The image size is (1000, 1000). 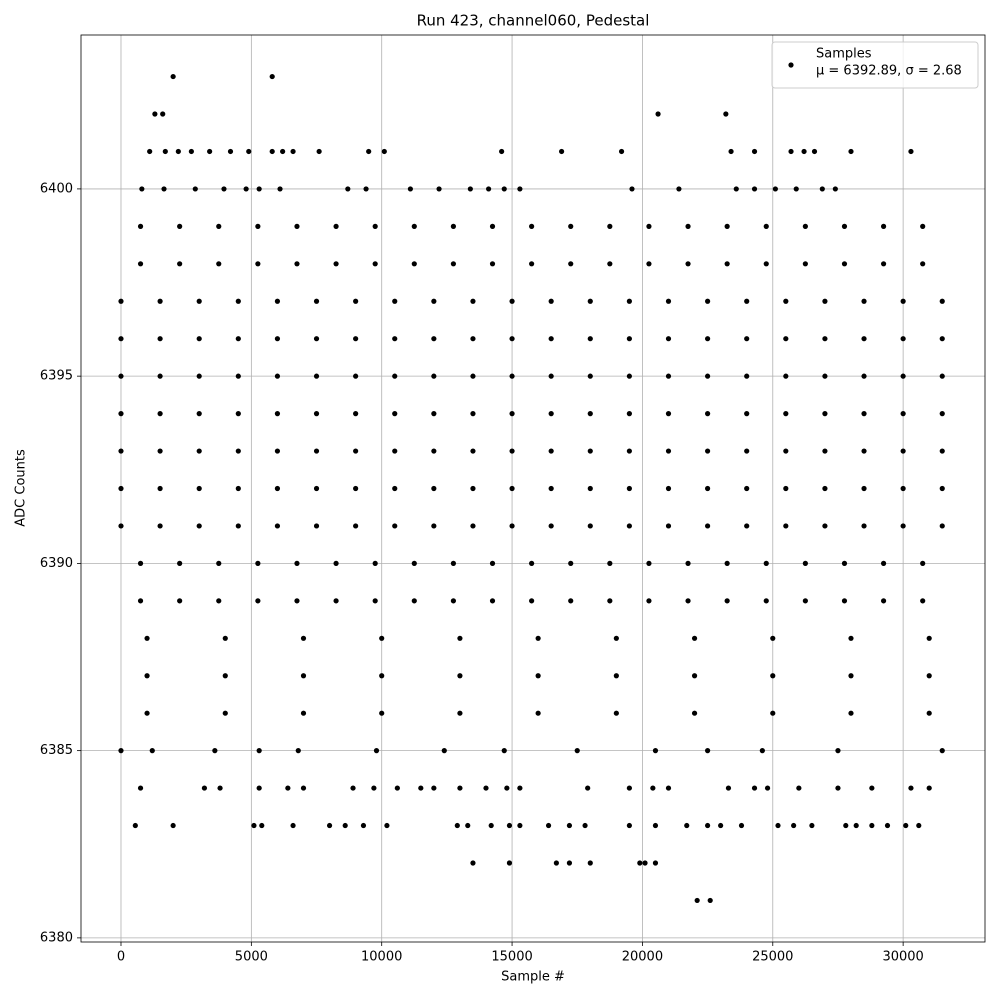 I want to click on y-tick-label: 6385, so click(x=56, y=750).